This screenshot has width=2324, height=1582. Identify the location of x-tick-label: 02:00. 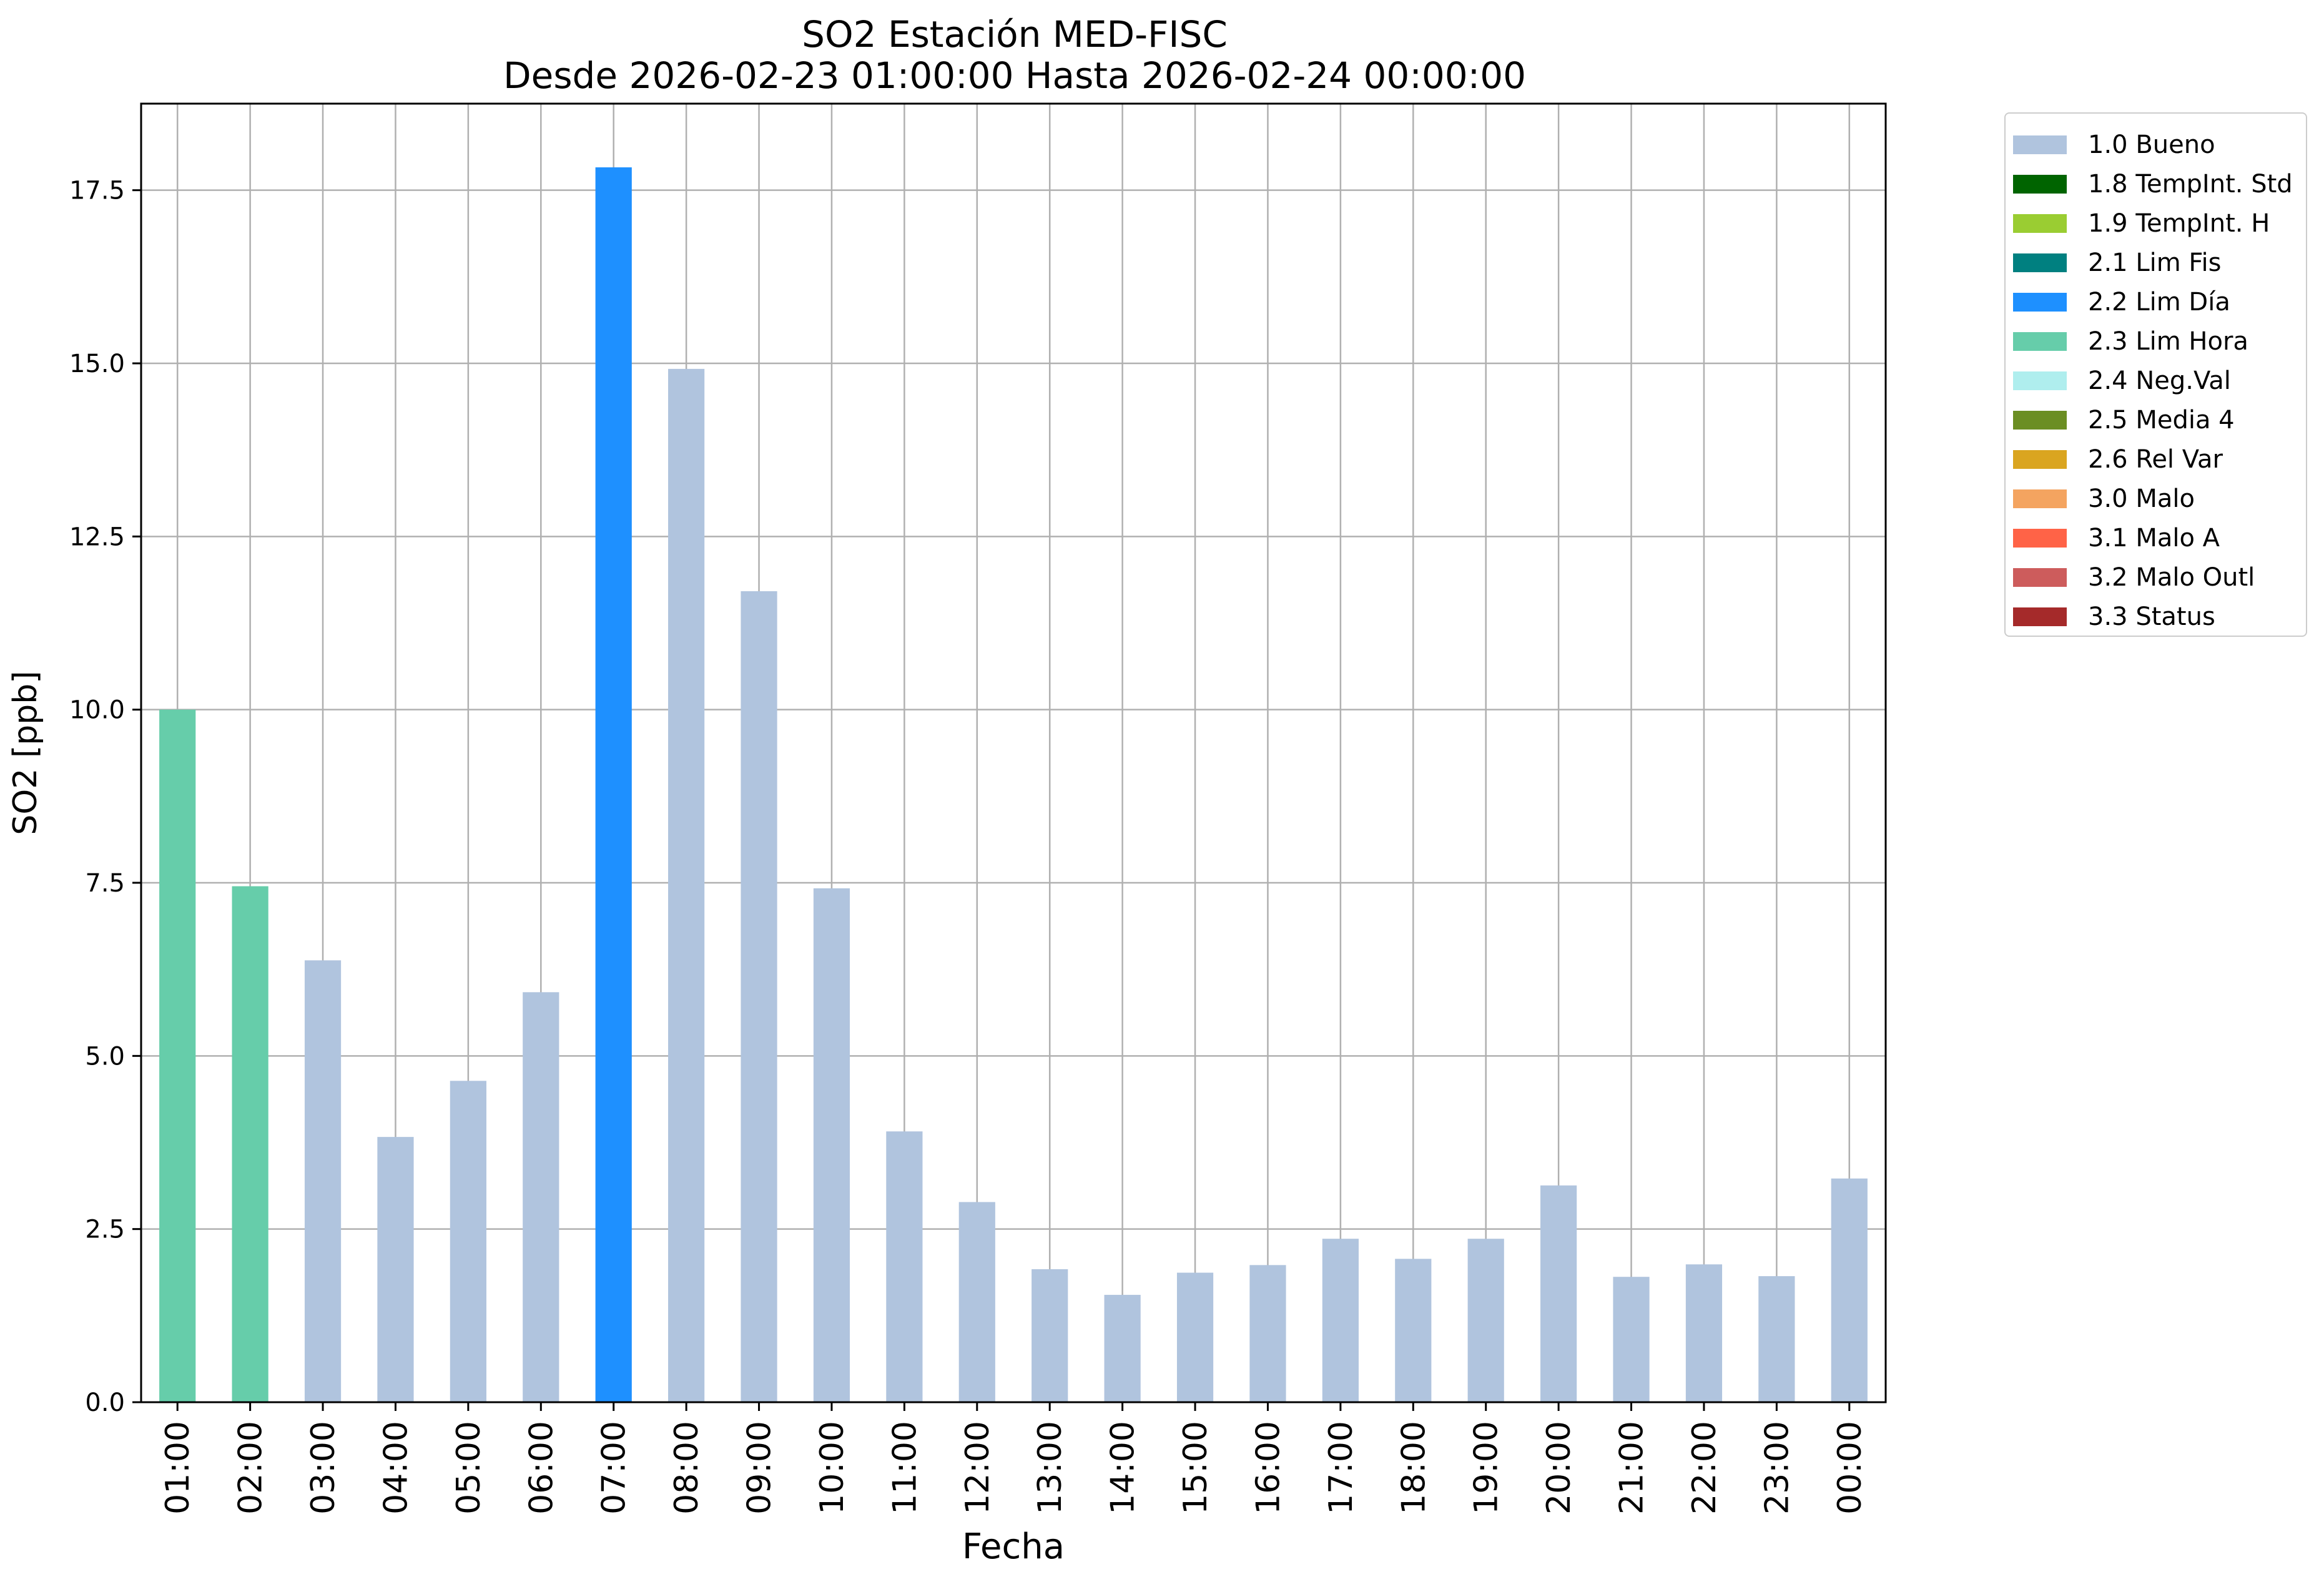
(251, 1468).